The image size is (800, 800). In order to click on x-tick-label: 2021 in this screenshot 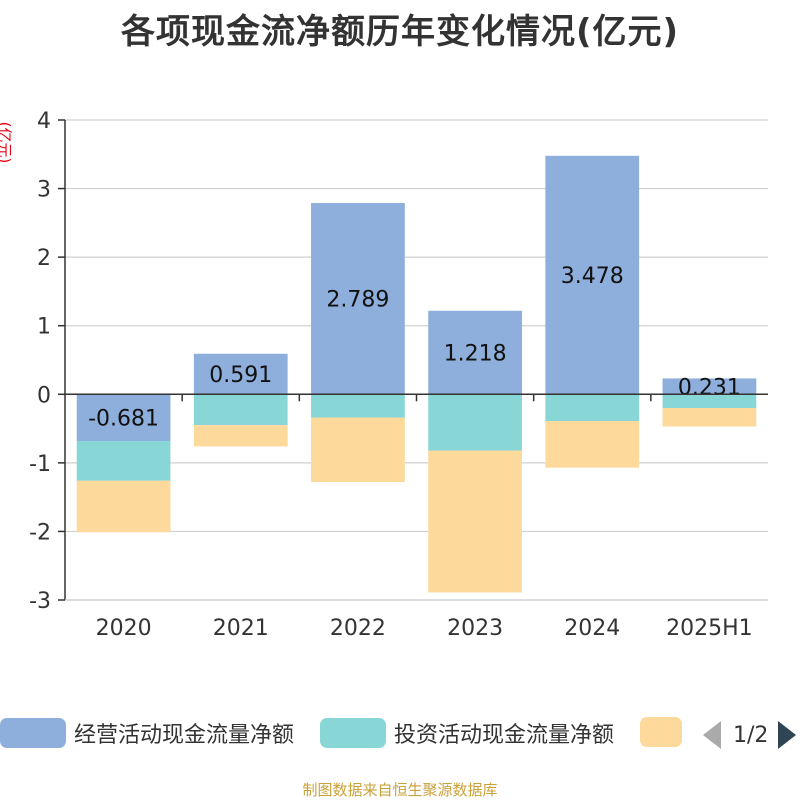, I will do `click(241, 628)`.